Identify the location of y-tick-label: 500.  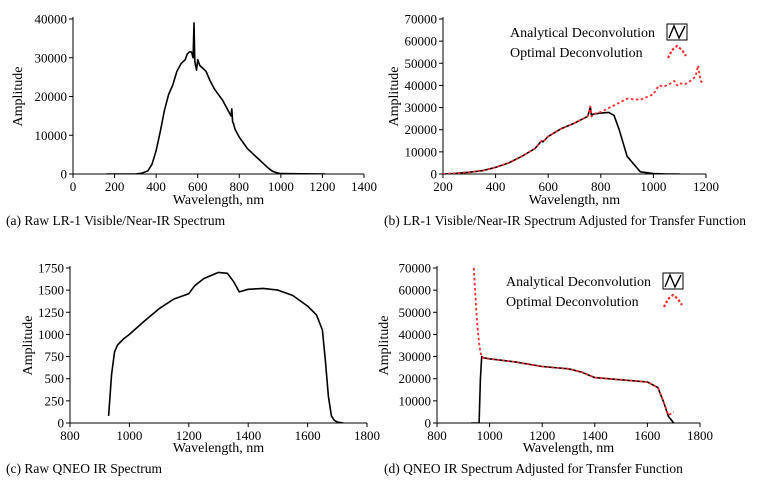
(55, 378).